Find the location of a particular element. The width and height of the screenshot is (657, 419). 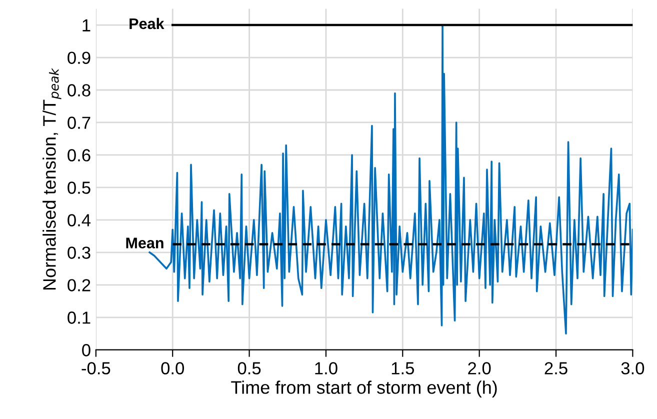

y-tick-label: 0.3 is located at coordinates (79, 252).